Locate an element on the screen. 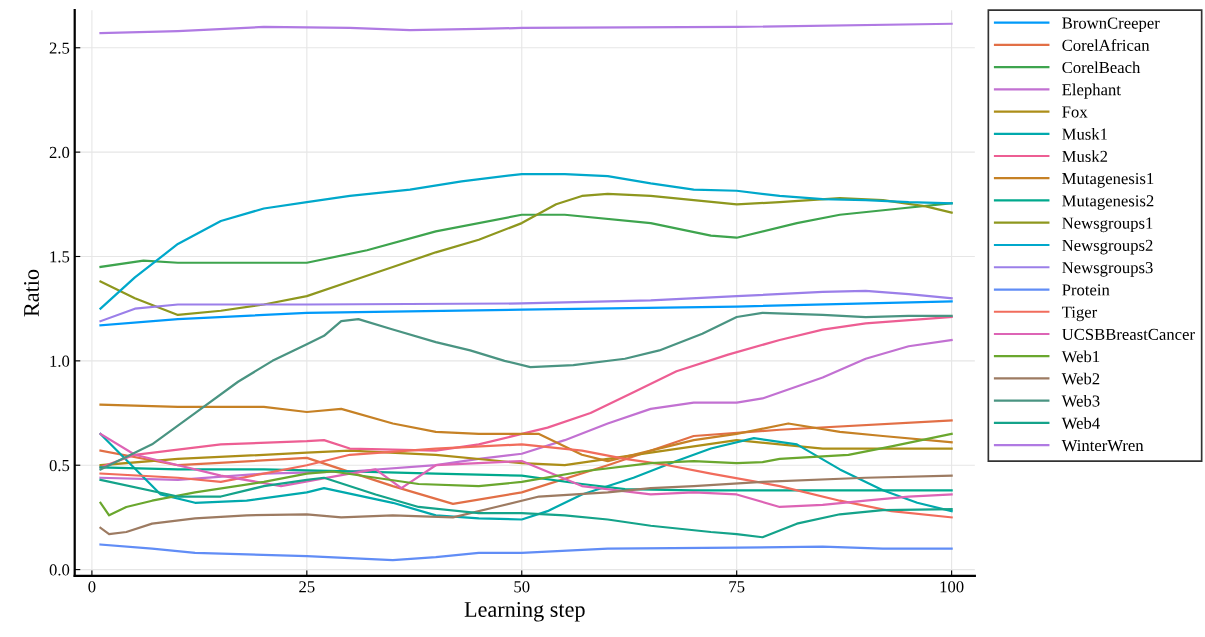  y-tick-label: 1.5 is located at coordinates (60, 257).